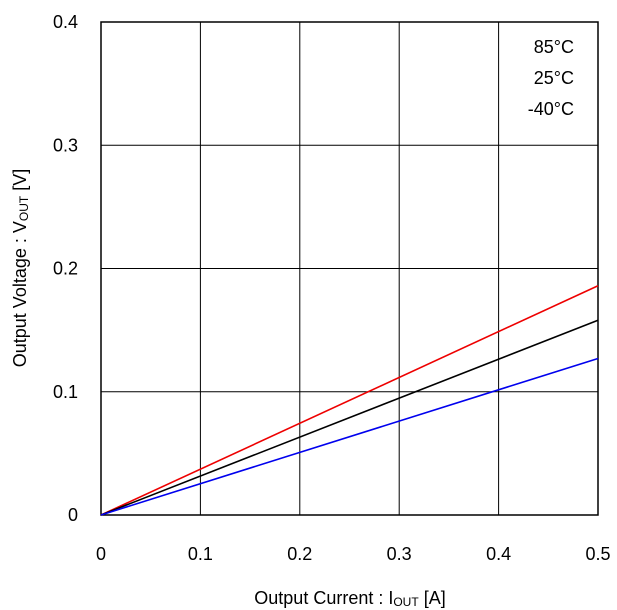 The height and width of the screenshot is (610, 617). I want to click on y-tick-label-1: 0.1, so click(65, 392).